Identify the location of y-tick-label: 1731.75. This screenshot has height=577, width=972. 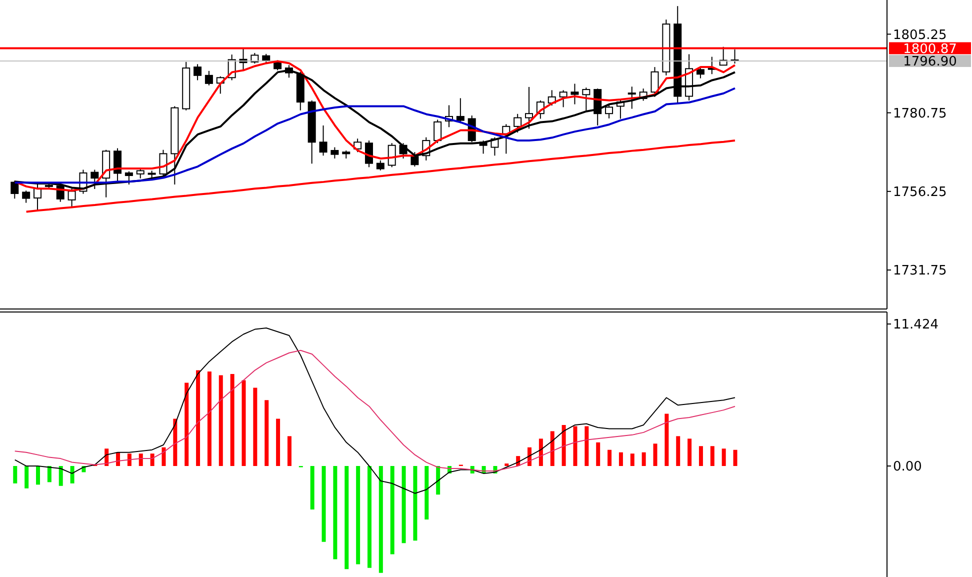
(920, 271).